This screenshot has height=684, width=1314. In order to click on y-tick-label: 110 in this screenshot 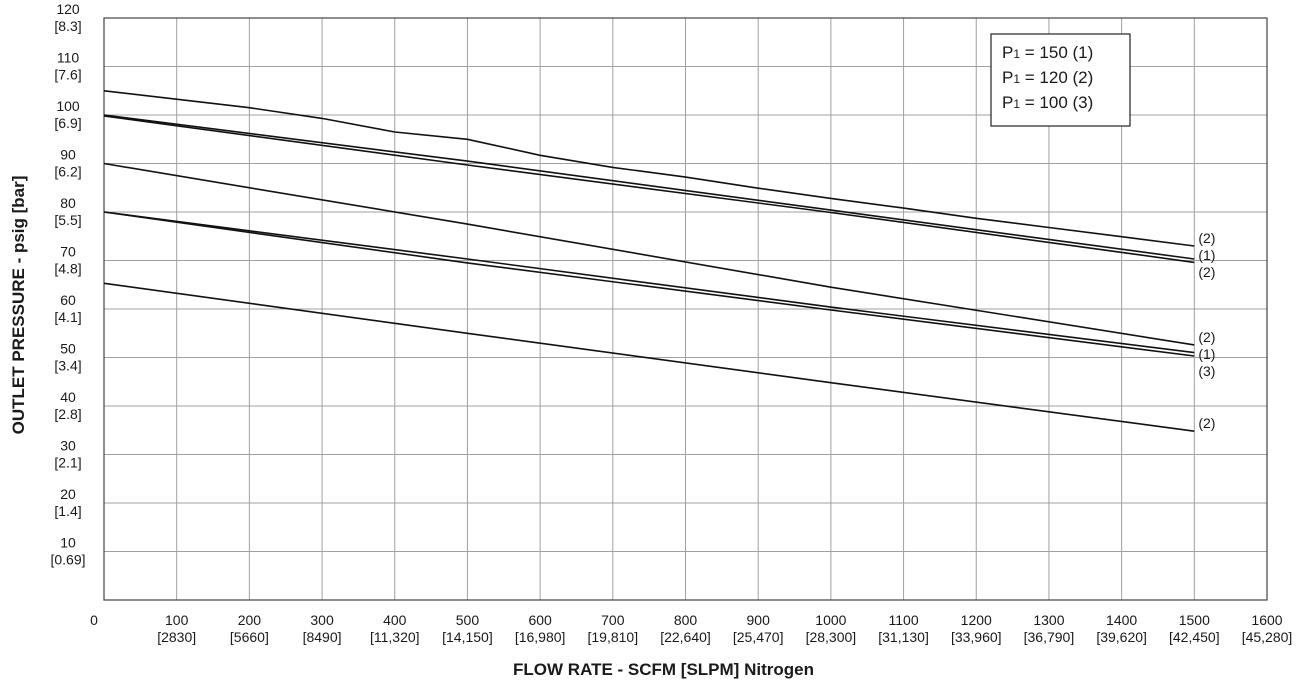, I will do `click(68, 58)`.